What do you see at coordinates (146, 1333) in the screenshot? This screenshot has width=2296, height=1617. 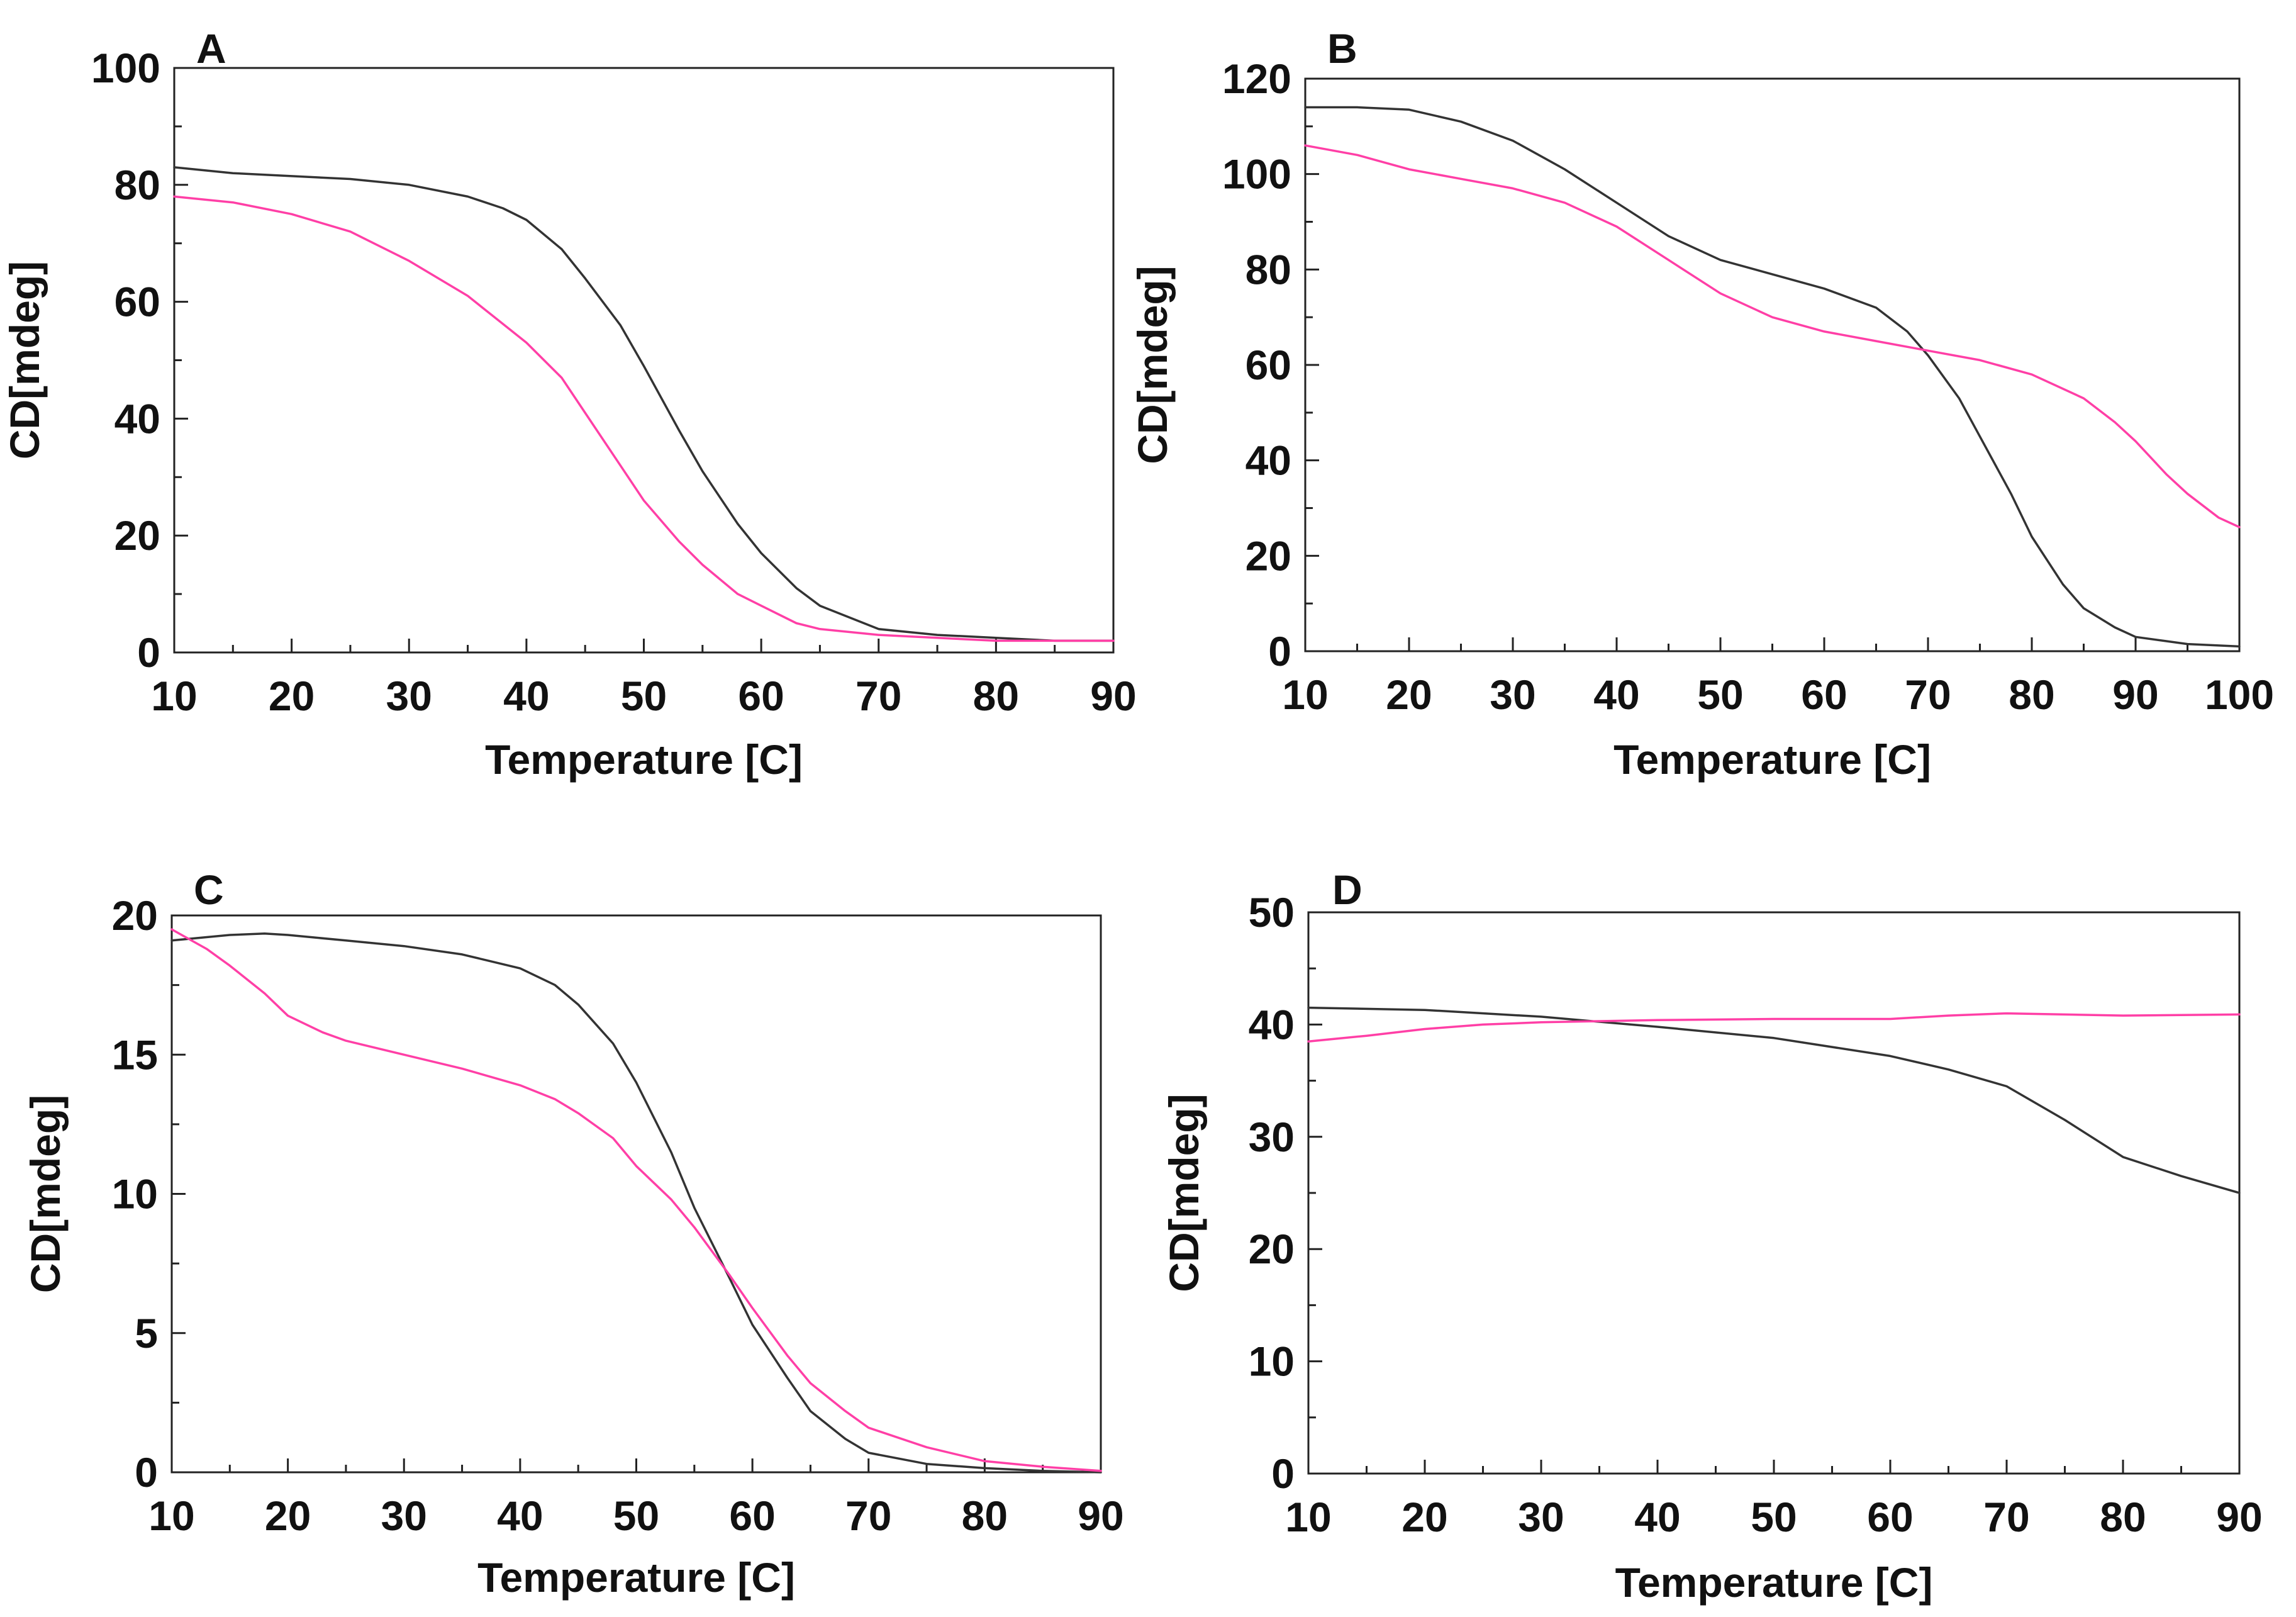 I see `y-tick-label: 5` at bounding box center [146, 1333].